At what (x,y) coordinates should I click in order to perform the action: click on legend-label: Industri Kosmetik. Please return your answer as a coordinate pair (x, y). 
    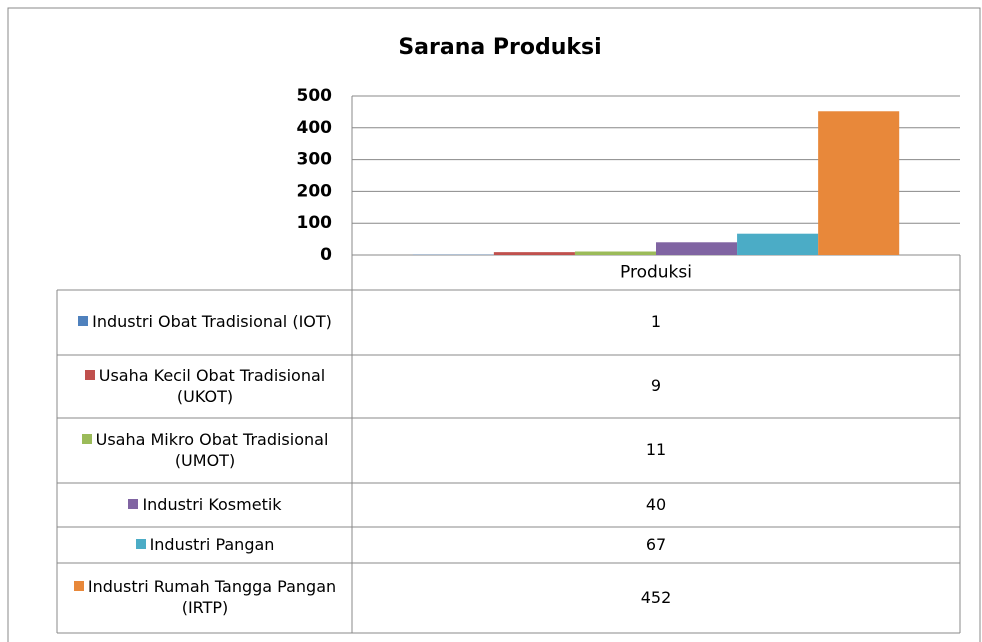
    Looking at the image, I should click on (205, 505).